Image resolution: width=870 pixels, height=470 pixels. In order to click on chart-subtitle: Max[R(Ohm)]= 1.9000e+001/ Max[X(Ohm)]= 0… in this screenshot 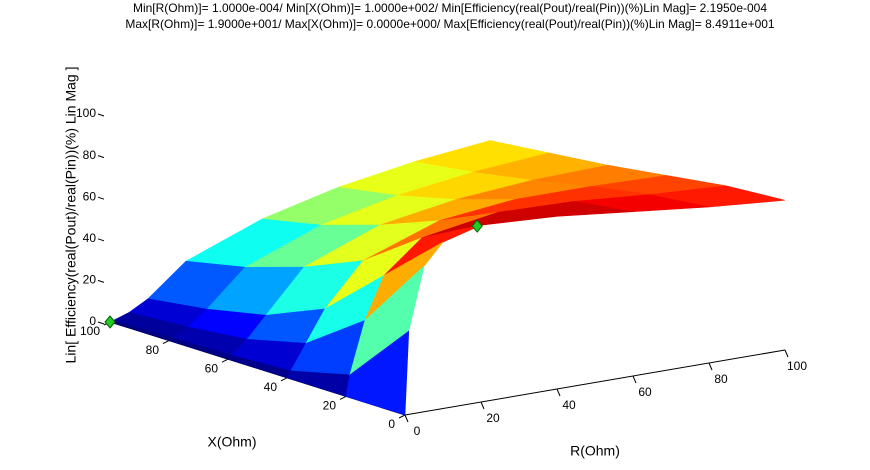, I will do `click(450, 24)`.